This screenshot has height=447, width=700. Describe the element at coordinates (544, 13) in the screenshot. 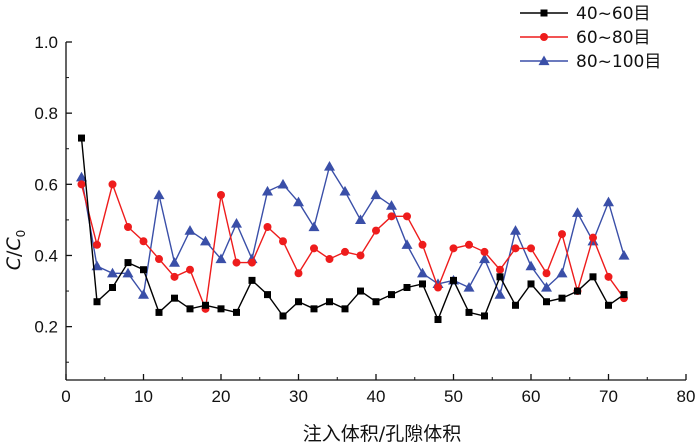

I see `legend-swatch-marker` at that location.